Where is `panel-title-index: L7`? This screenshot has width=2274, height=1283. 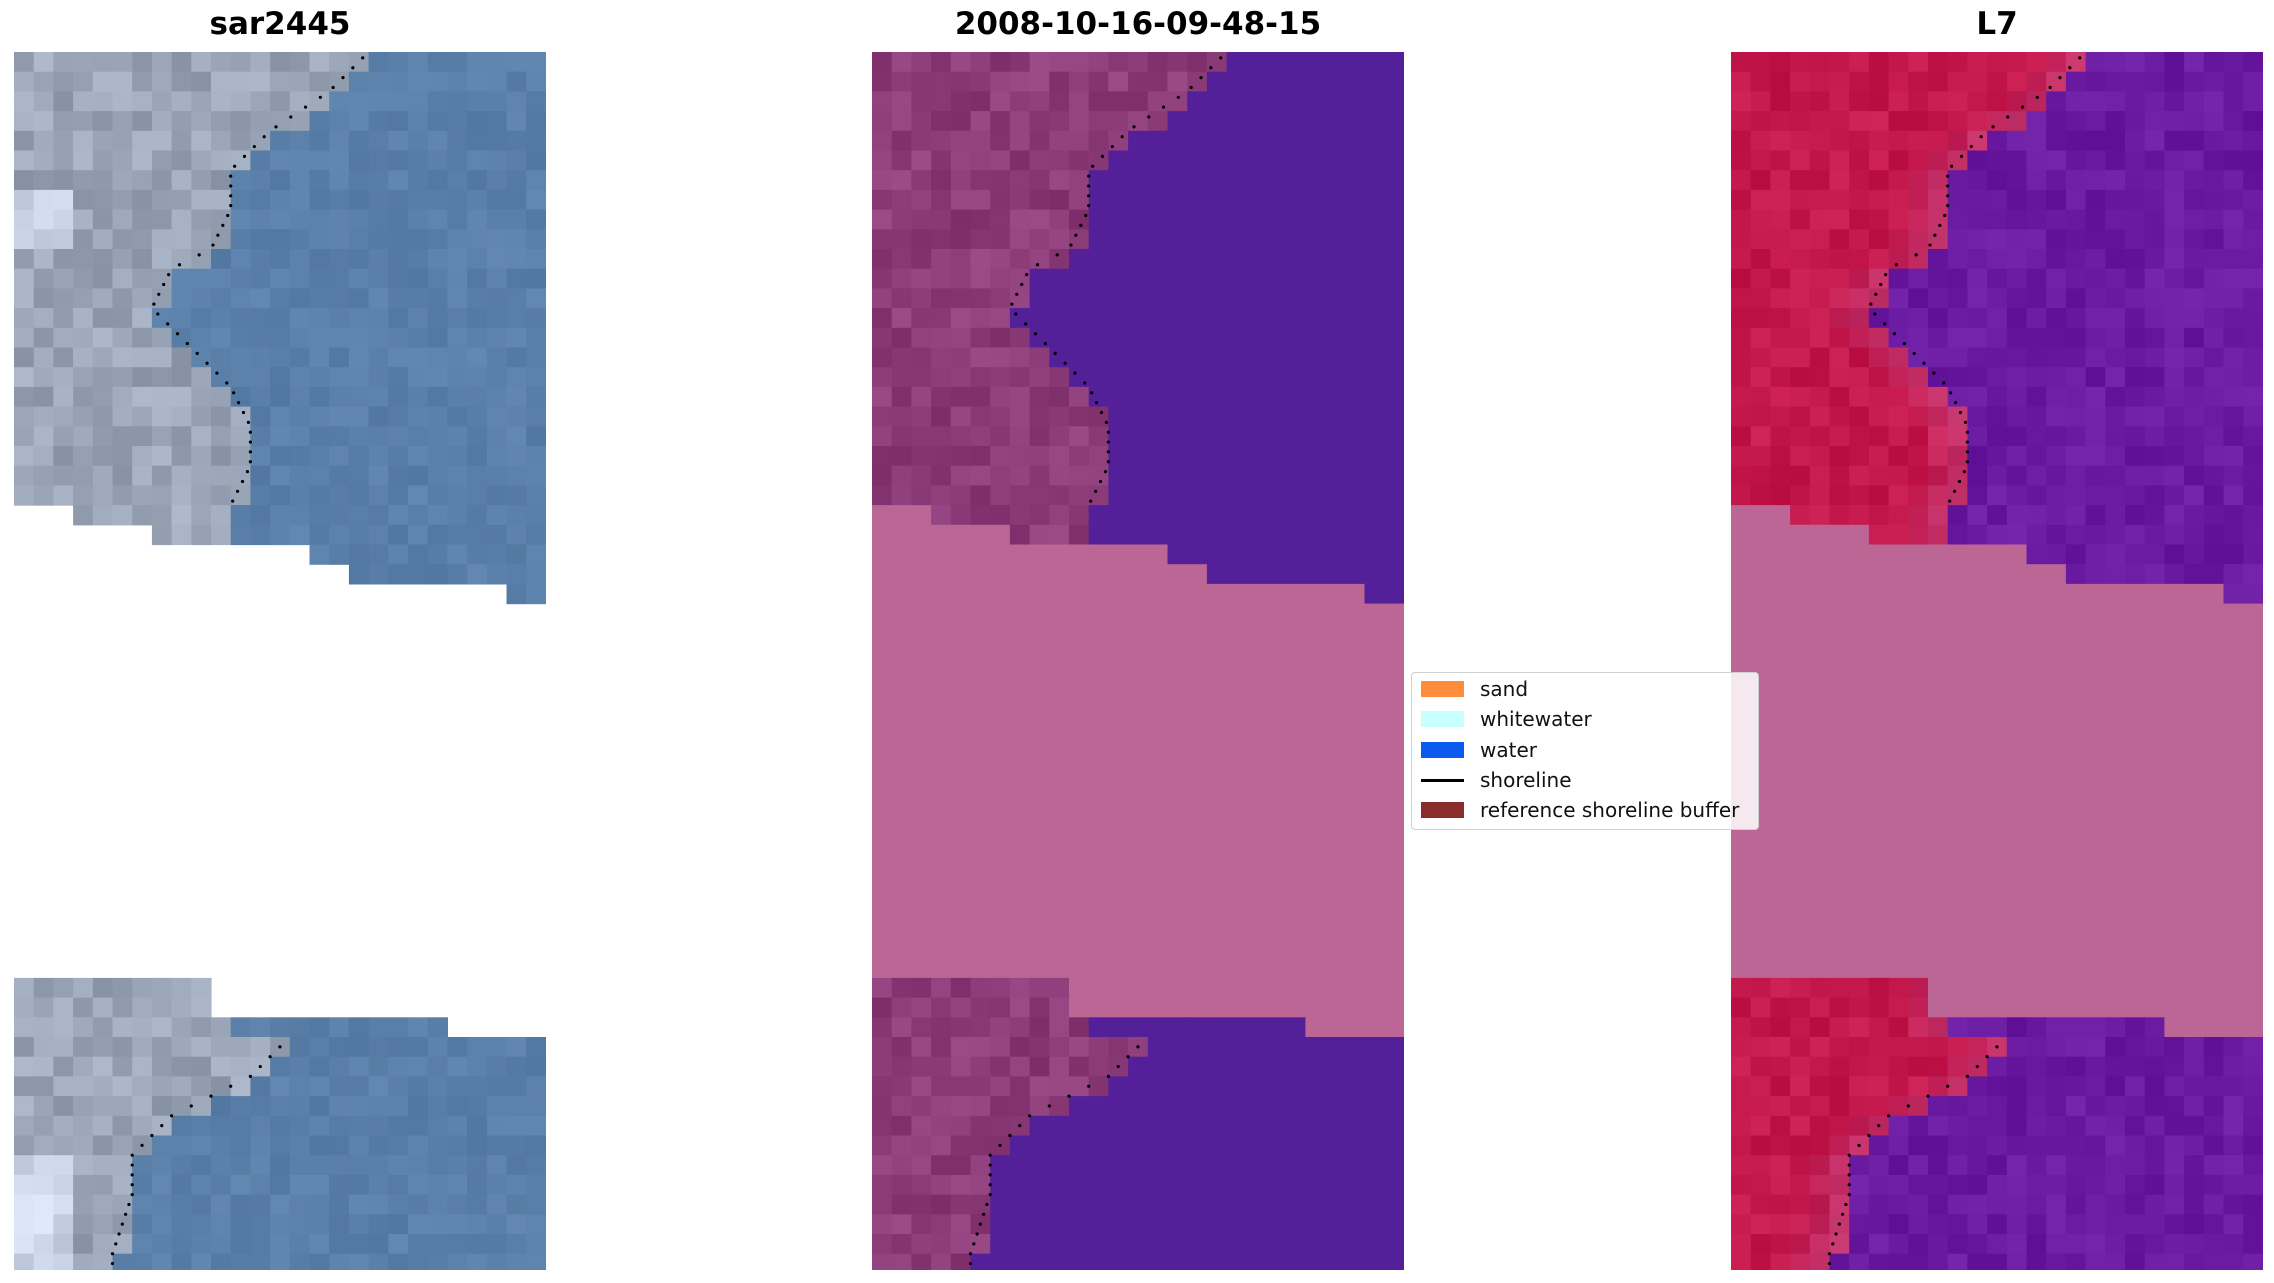
panel-title-index: L7 is located at coordinates (1997, 24).